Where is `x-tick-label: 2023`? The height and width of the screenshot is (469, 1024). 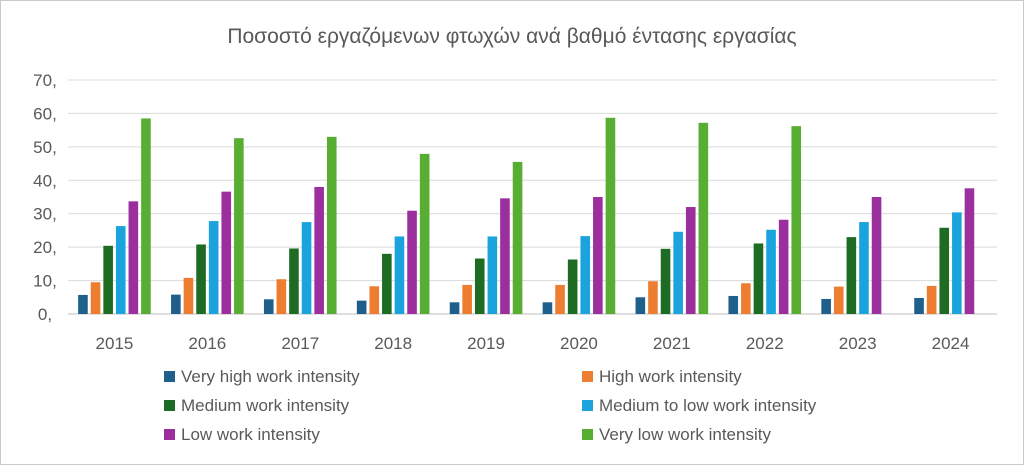 x-tick-label: 2023 is located at coordinates (858, 343).